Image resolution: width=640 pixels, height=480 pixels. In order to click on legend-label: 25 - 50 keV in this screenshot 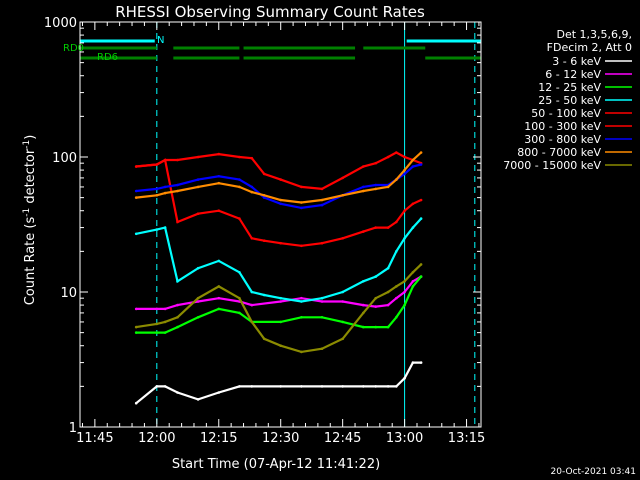, I will do `click(569, 100)`.